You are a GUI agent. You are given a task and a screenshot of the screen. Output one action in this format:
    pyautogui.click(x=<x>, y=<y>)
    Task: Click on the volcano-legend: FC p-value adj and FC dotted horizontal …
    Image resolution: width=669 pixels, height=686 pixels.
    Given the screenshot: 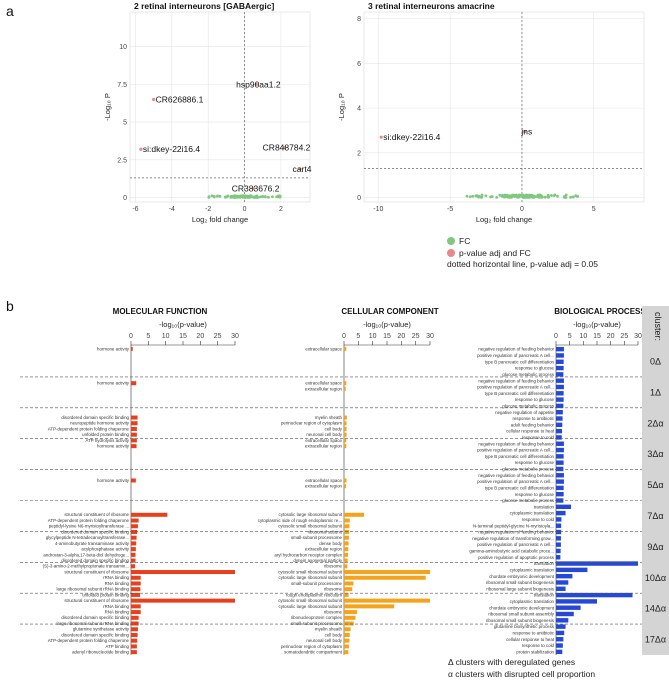 What is the action you would take?
    pyautogui.click(x=522, y=252)
    